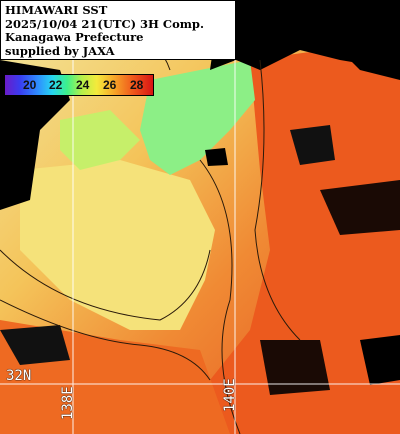 This screenshot has width=400, height=434. I want to click on legend-tick-20: 20, so click(30, 85).